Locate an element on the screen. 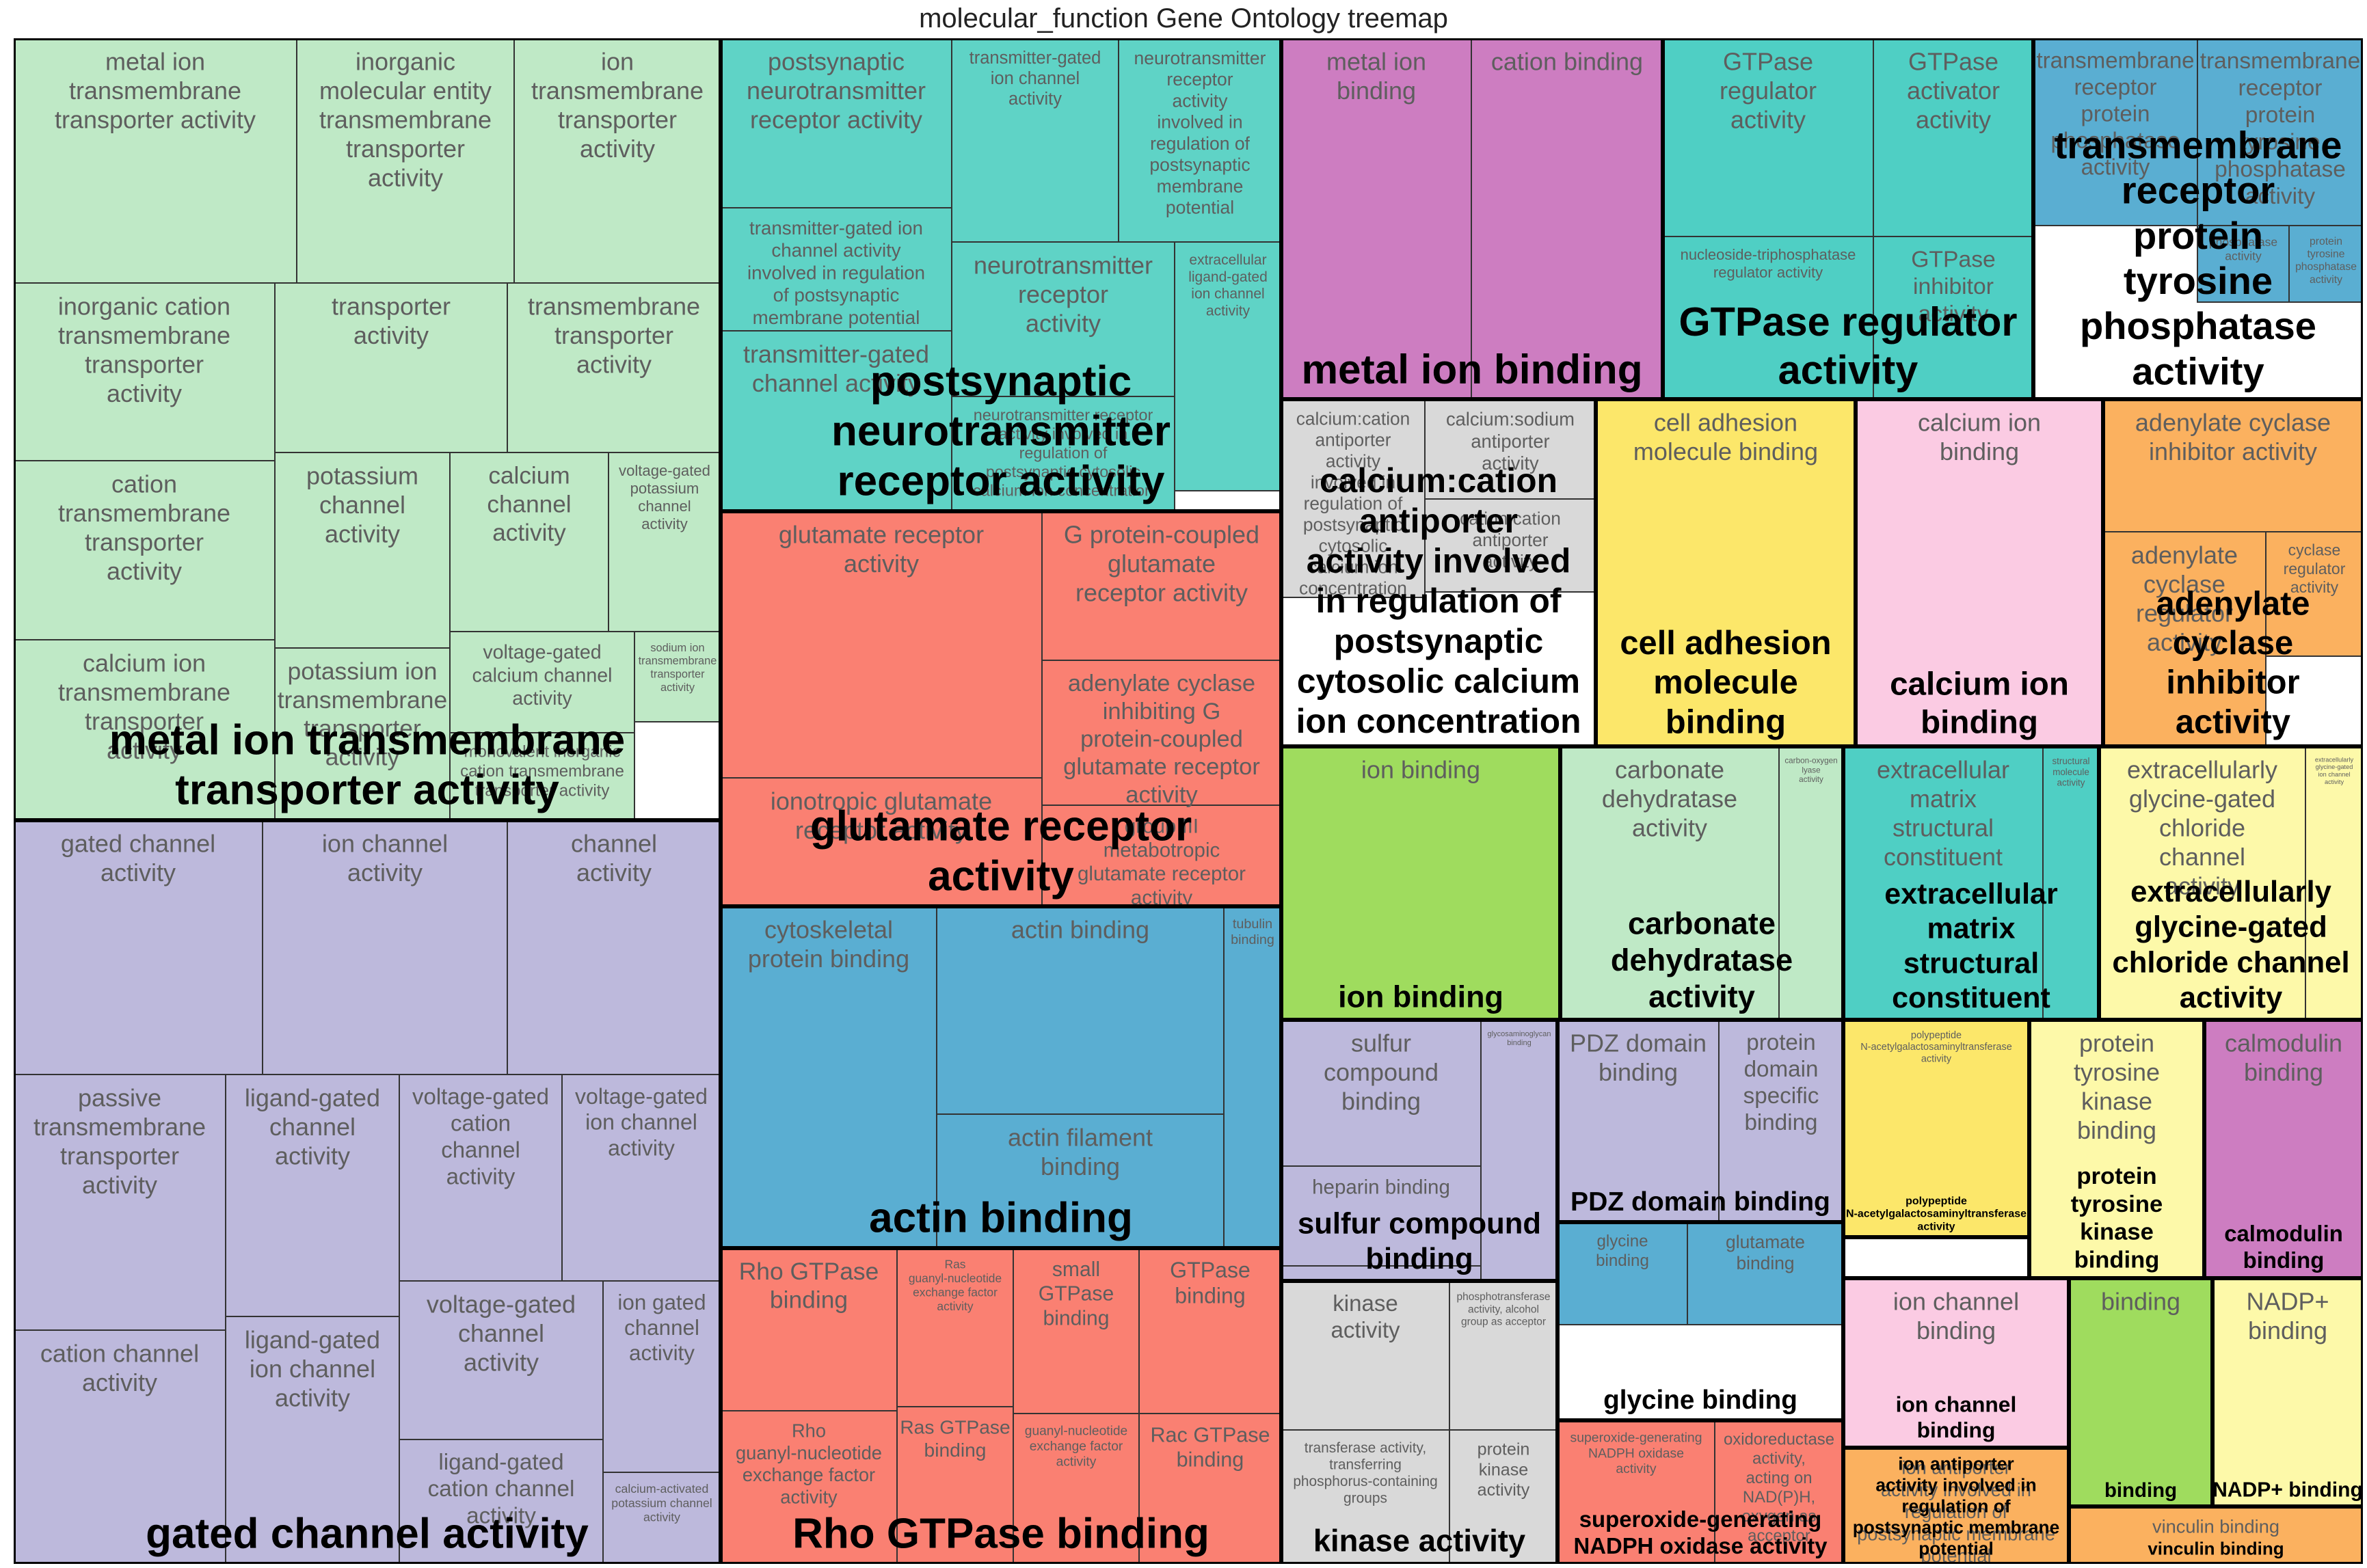  treemap-cell-ligand-gated-channel-activity is located at coordinates (312, 1195).